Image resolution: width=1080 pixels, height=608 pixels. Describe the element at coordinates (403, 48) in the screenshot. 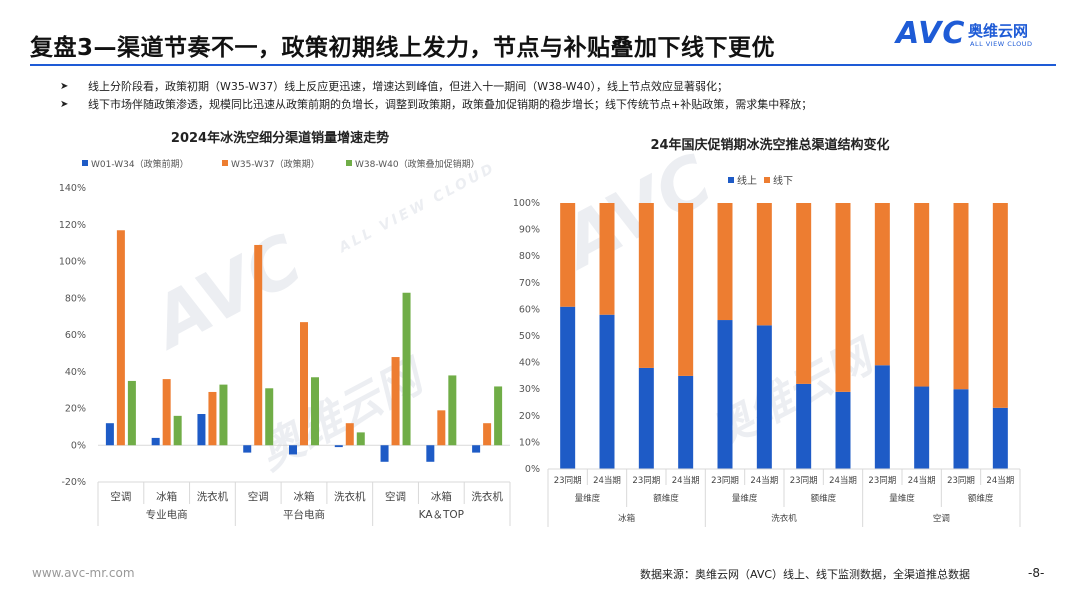

I see `page-title: 复盘3—渠道节奏不一，政策初期线上发力，节点与补贴叠加下线下更优` at that location.